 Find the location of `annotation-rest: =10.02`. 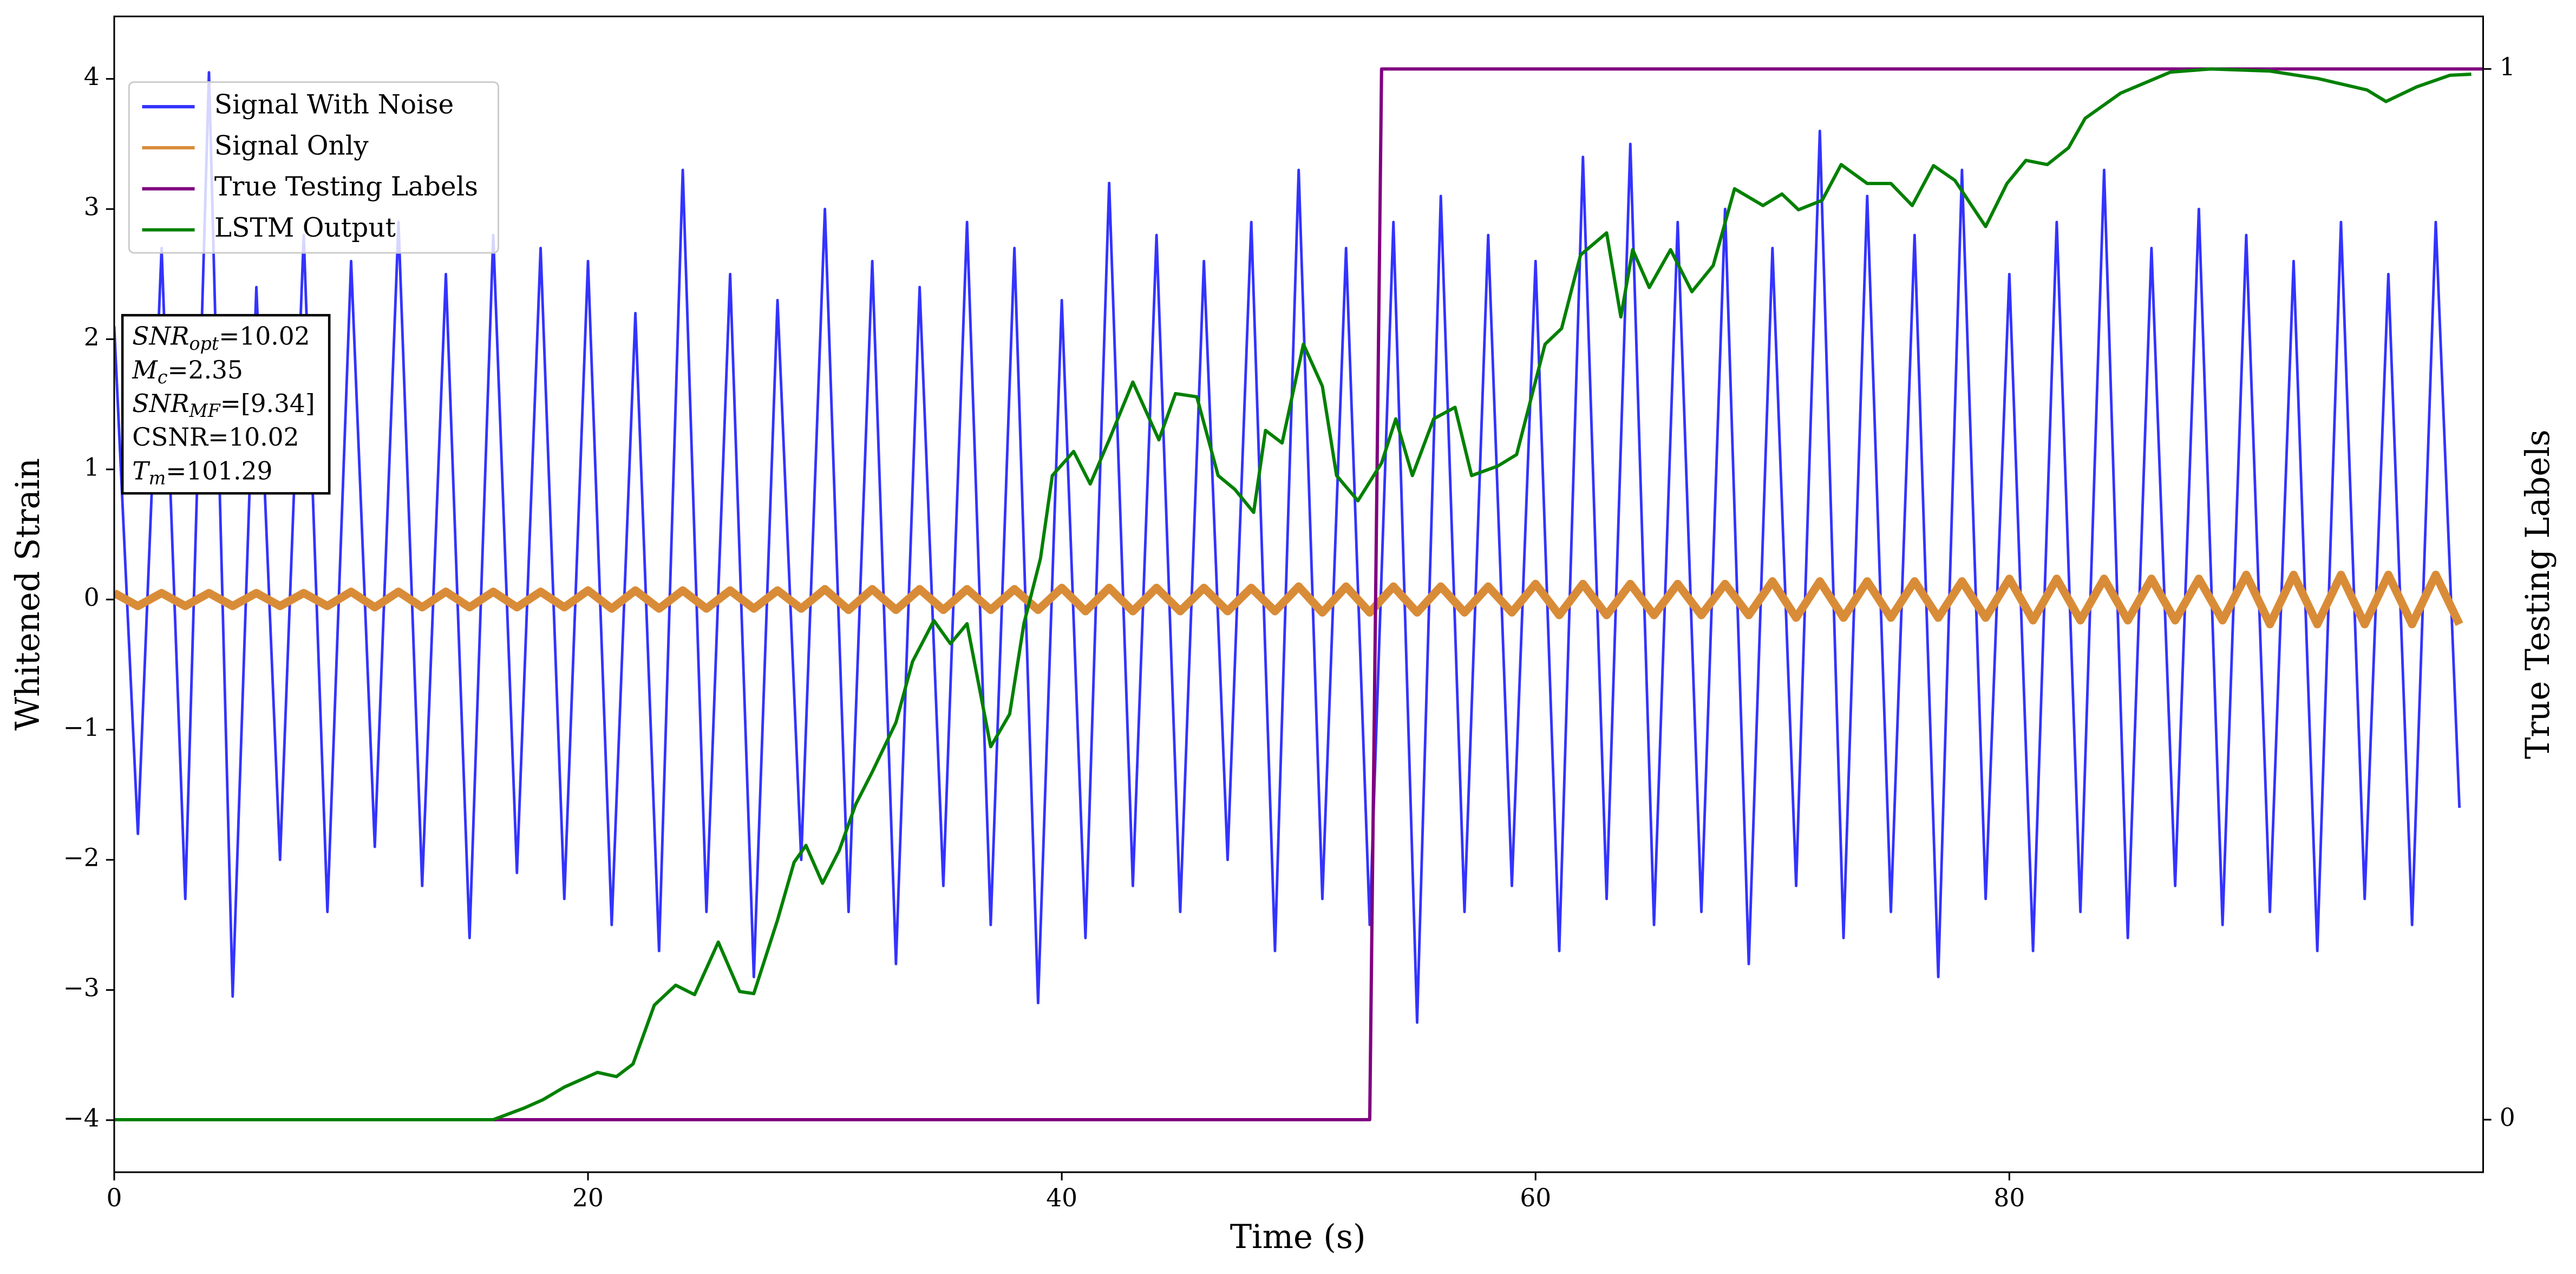

annotation-rest: =10.02 is located at coordinates (264, 336).